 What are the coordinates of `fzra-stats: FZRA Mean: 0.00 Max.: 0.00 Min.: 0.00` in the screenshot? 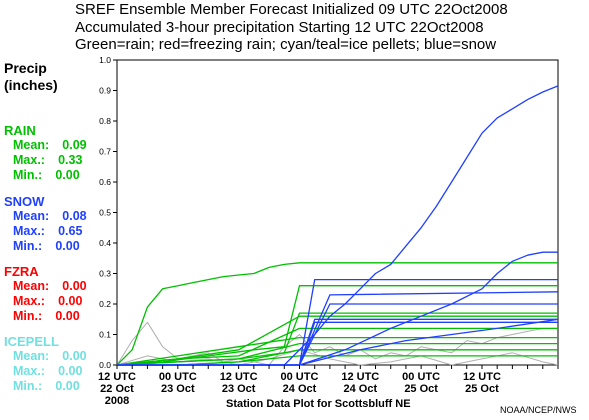 It's located at (45, 293).